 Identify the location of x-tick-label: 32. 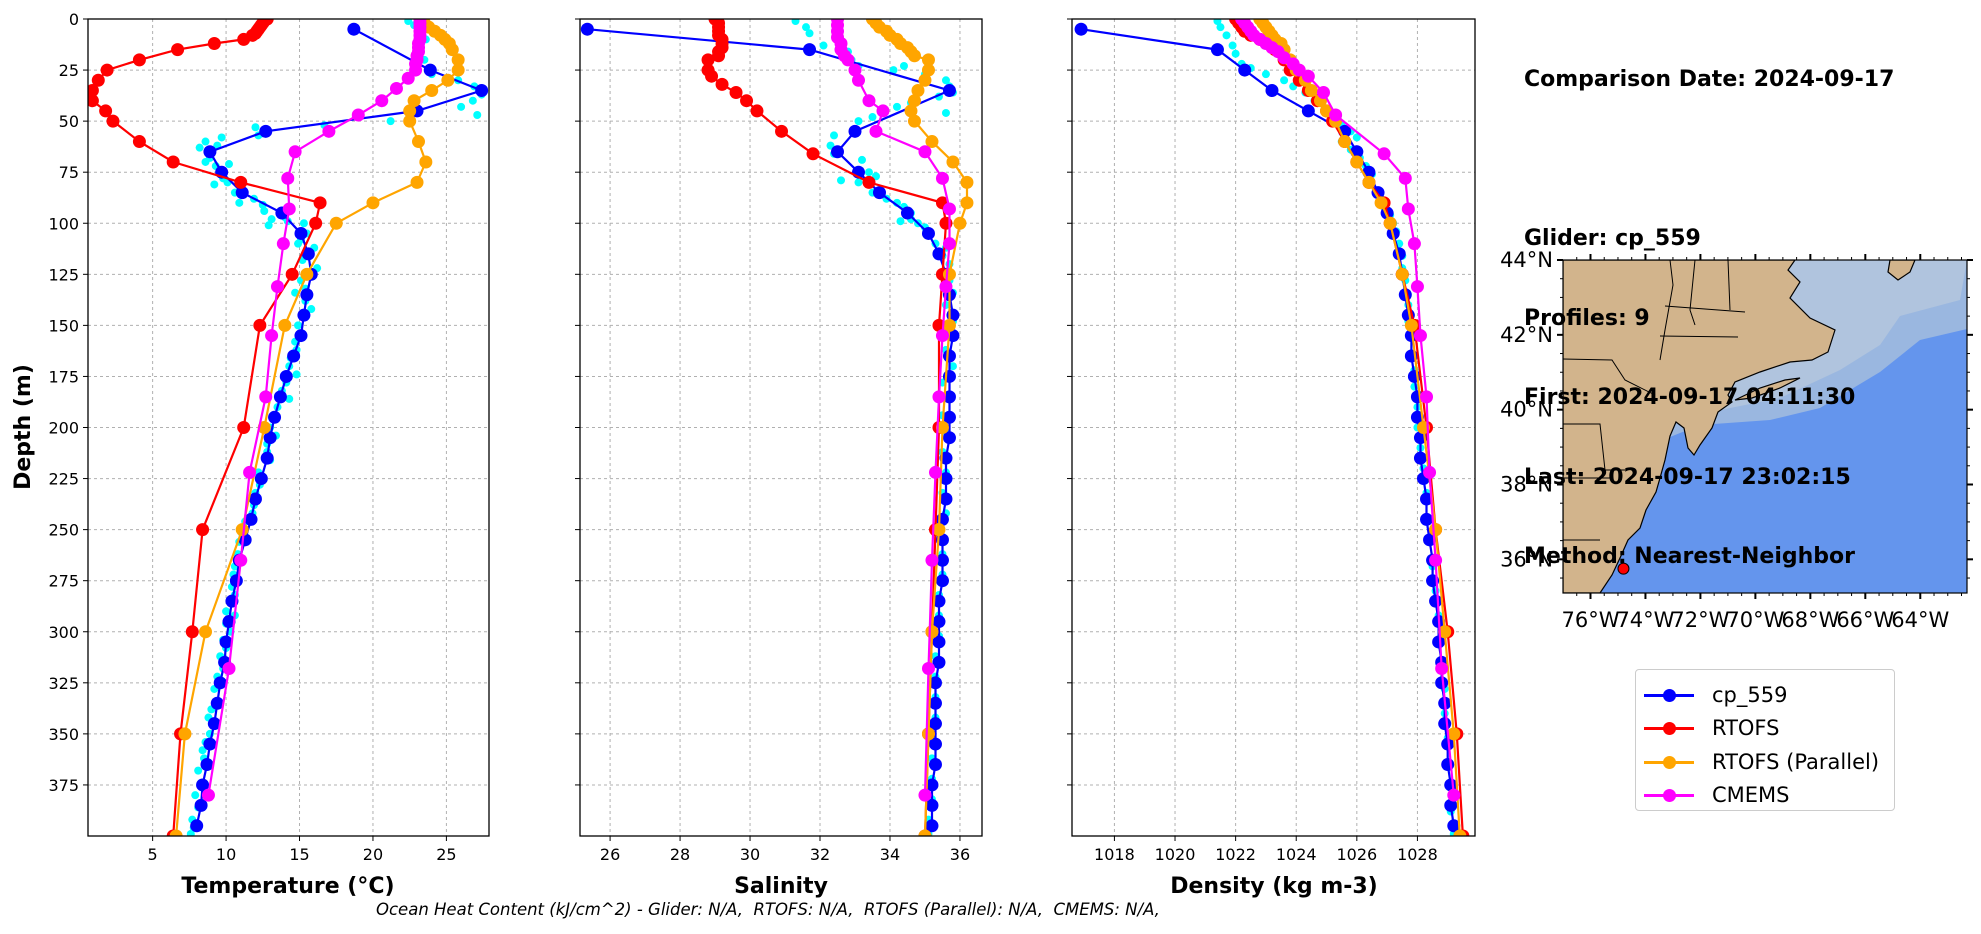
(820, 854).